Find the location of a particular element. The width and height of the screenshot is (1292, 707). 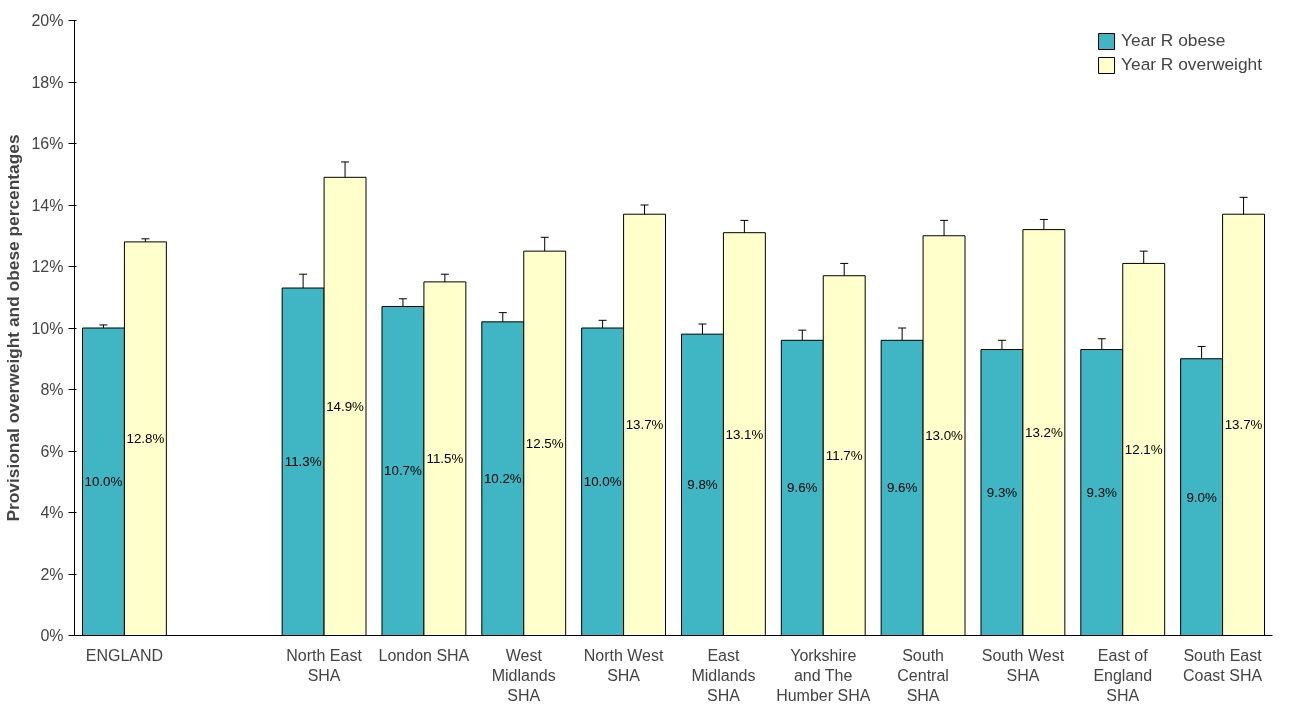

data-label: 9.0% is located at coordinates (1201, 497).